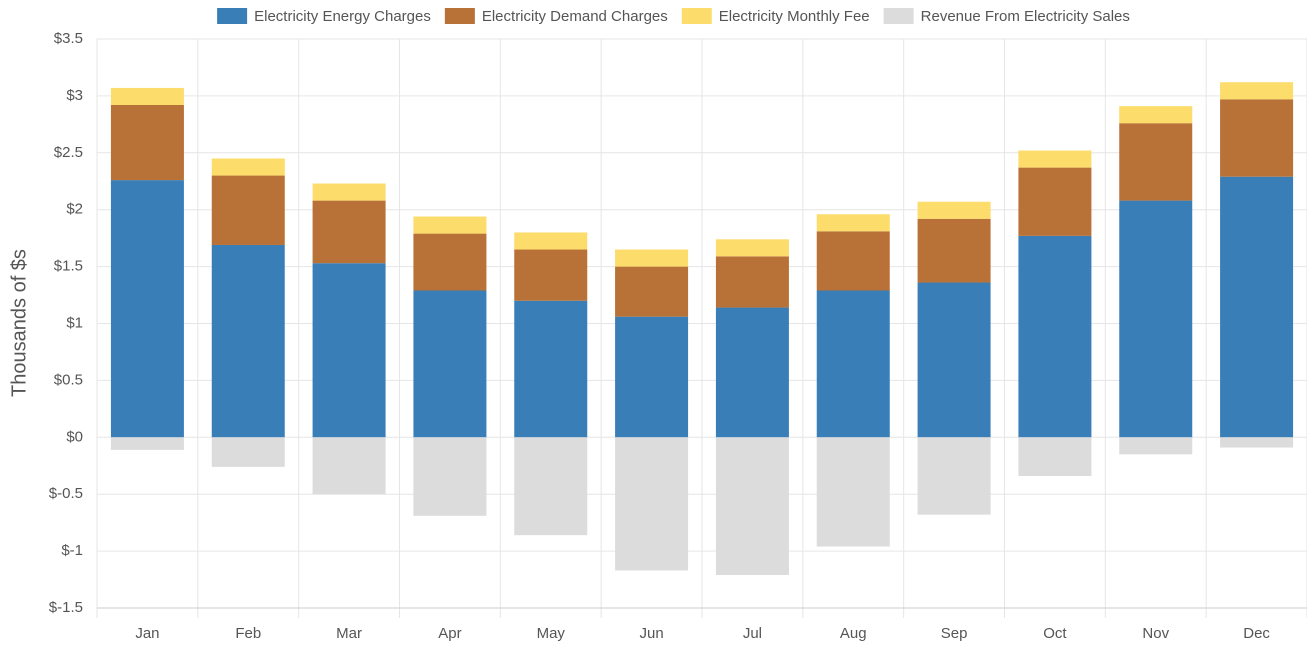 Image resolution: width=1307 pixels, height=651 pixels. Describe the element at coordinates (1256, 633) in the screenshot. I see `x-tick-label: Dec` at that location.